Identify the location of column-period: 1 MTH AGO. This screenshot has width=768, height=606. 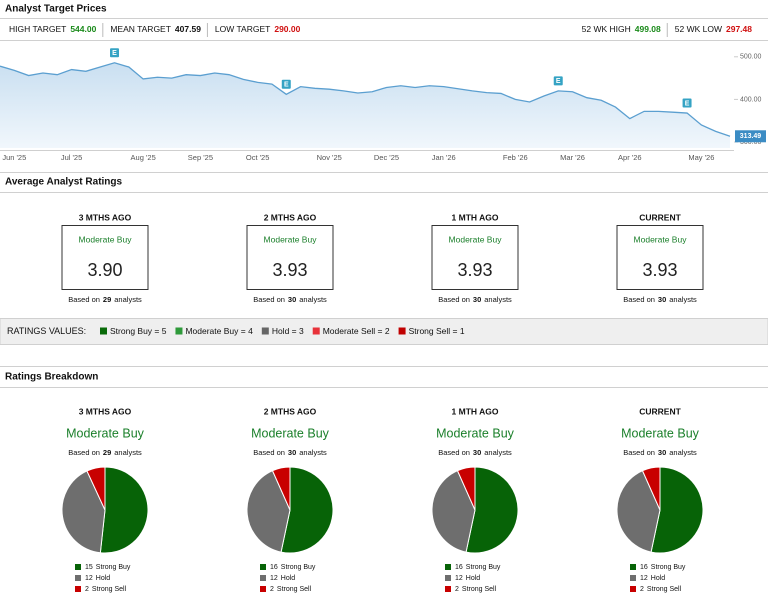
(475, 411).